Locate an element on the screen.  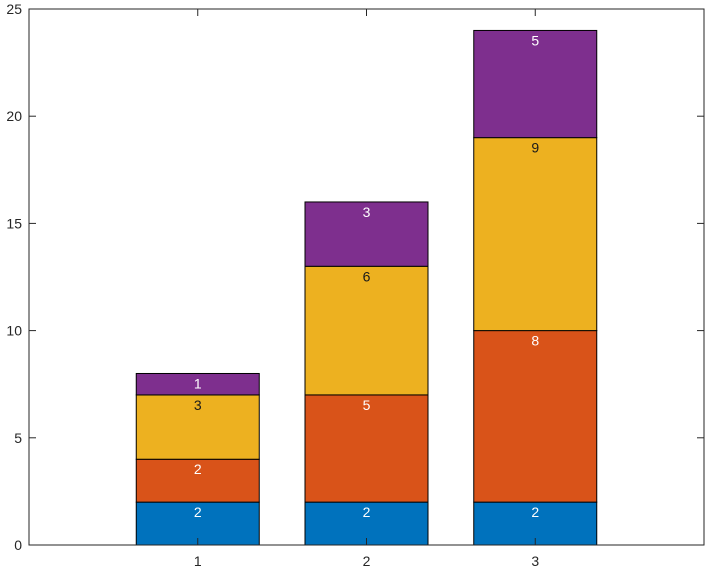
y-tick-label: 20 is located at coordinates (14, 116).